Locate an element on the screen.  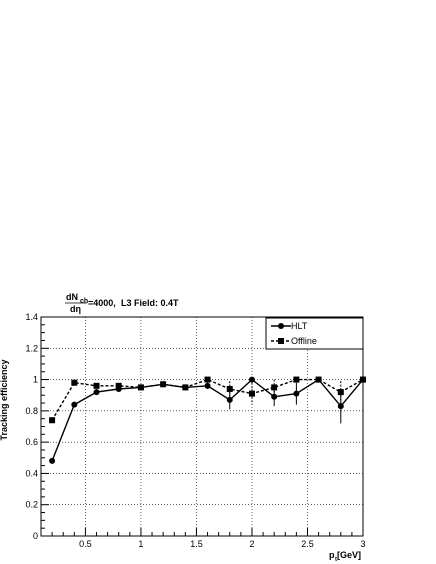
annotation-value: =4000, is located at coordinates (102, 303).